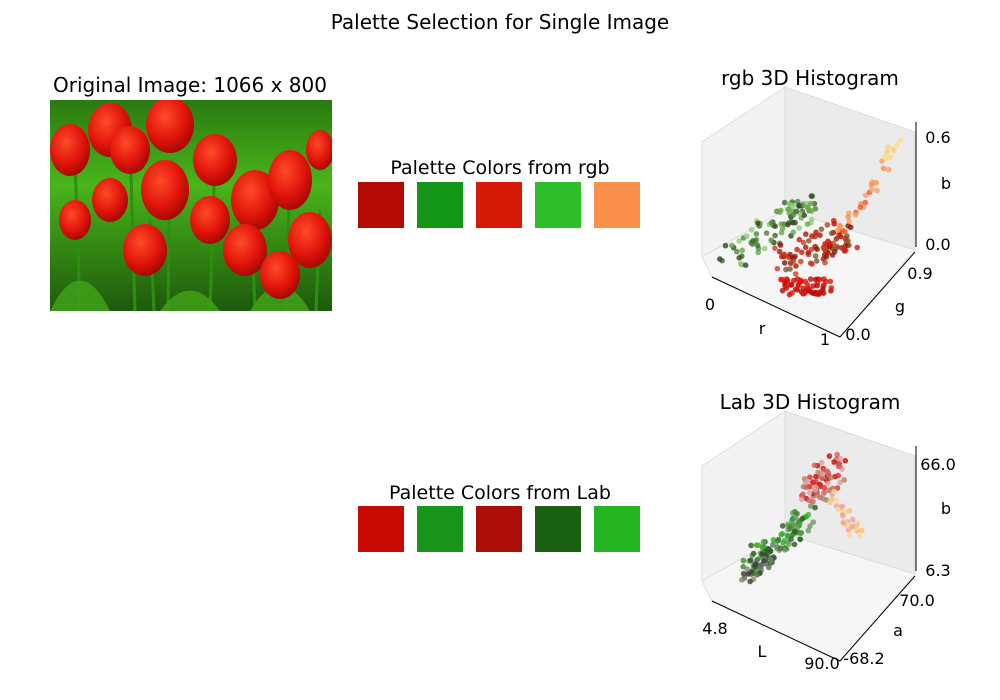  Describe the element at coordinates (825, 339) in the screenshot. I see `rgb-x-tick-max: 1` at that location.